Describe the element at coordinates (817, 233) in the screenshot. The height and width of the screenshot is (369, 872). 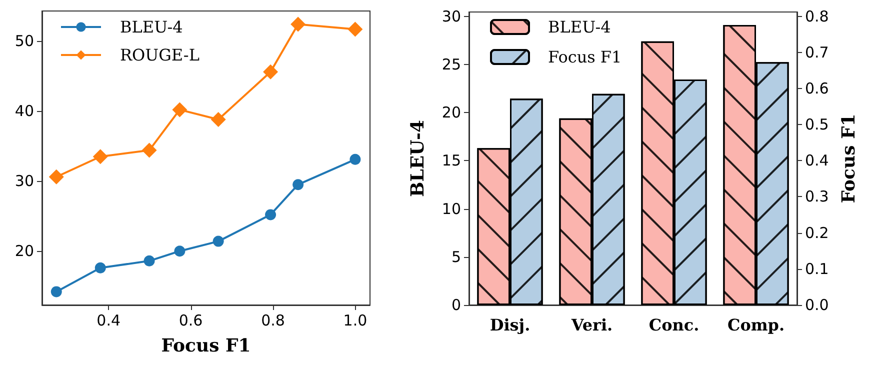
I see `y2-tick-label: 0.2` at that location.